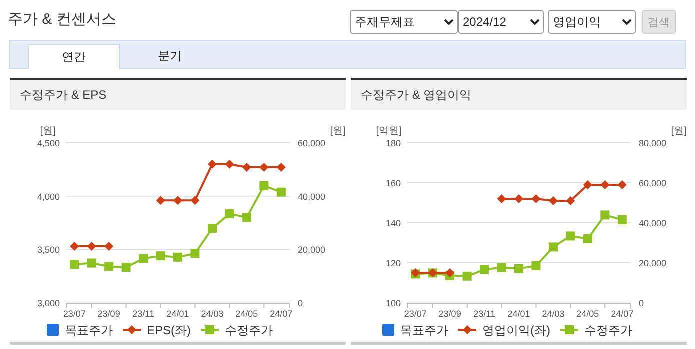  Describe the element at coordinates (170, 56) in the screenshot. I see `text: 분기` at that location.